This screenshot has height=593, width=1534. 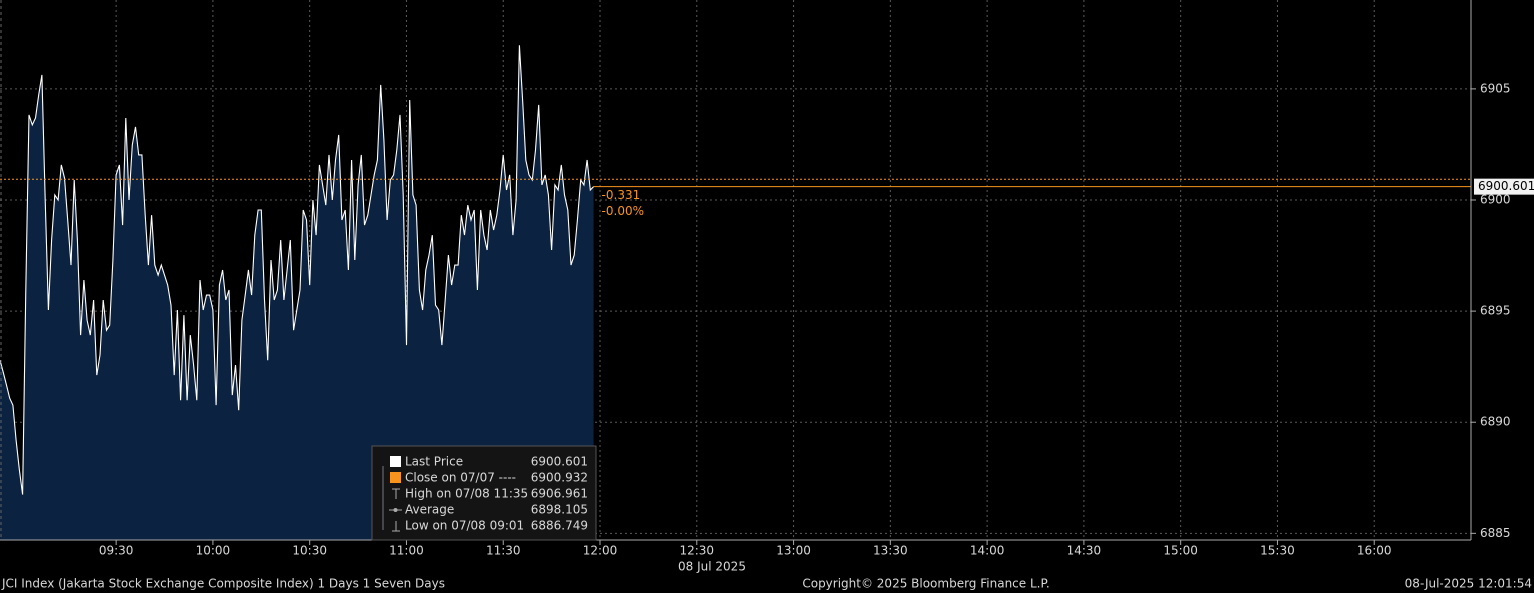 What do you see at coordinates (1495, 88) in the screenshot?
I see `y-tick-label: 6905` at bounding box center [1495, 88].